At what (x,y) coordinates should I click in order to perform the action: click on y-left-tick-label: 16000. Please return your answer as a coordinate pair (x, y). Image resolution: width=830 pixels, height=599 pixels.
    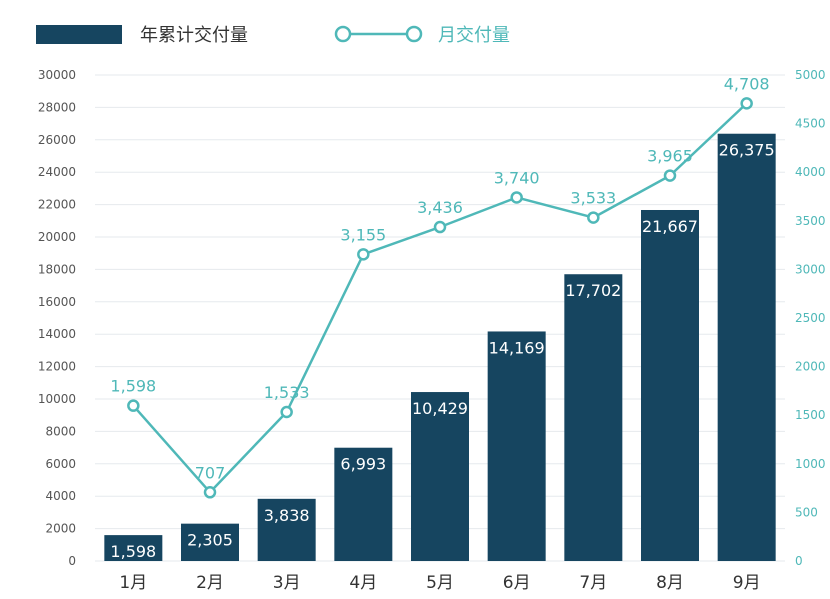
    Looking at the image, I should click on (57, 302).